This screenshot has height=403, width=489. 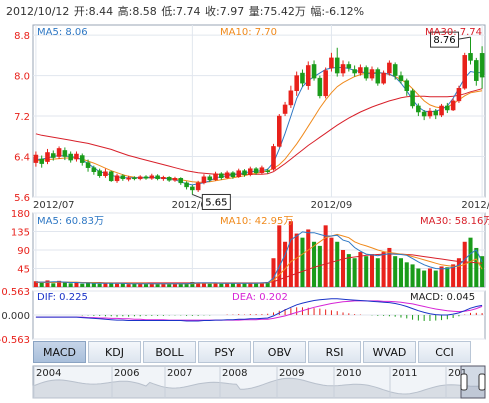 What do you see at coordinates (259, 310) in the screenshot?
I see `macd-dea-line` at bounding box center [259, 310].